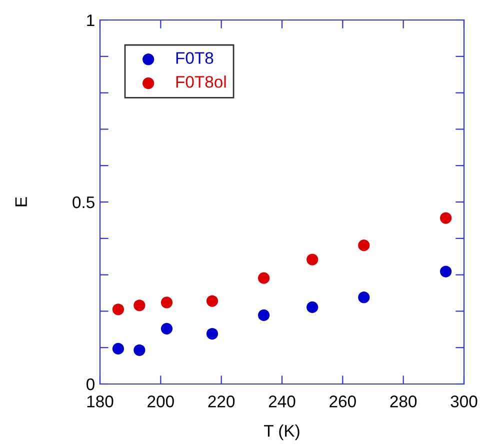  Describe the element at coordinates (201, 82) in the screenshot. I see `legend-label: F0T8ol` at that location.